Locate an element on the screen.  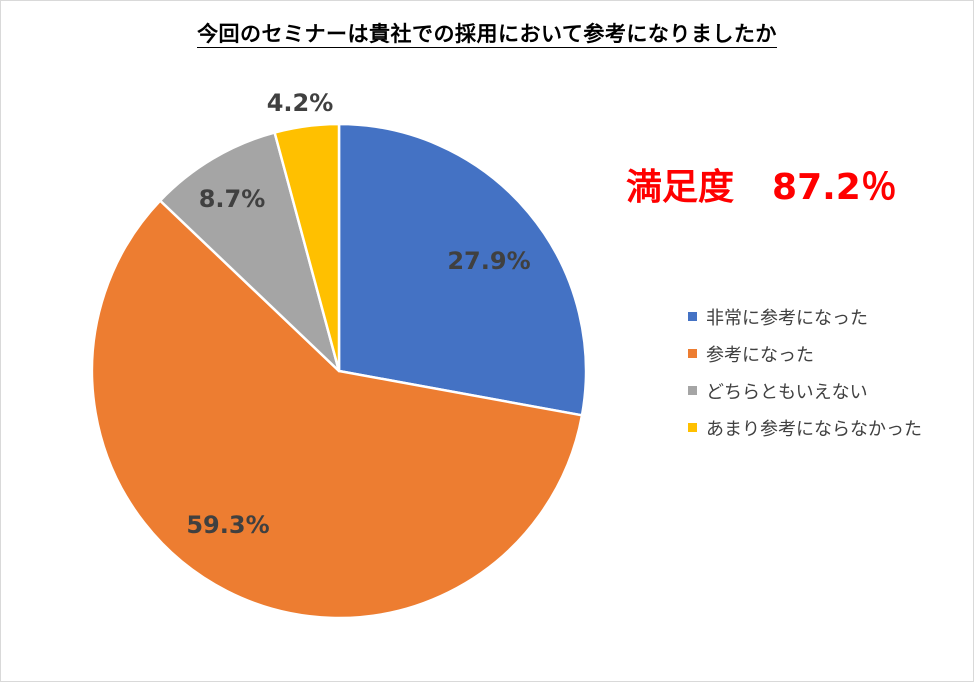
chart-legend: 非常に参考になった 参考になったどちらともいえないあまり参考にならなかった is located at coordinates (805, 372).